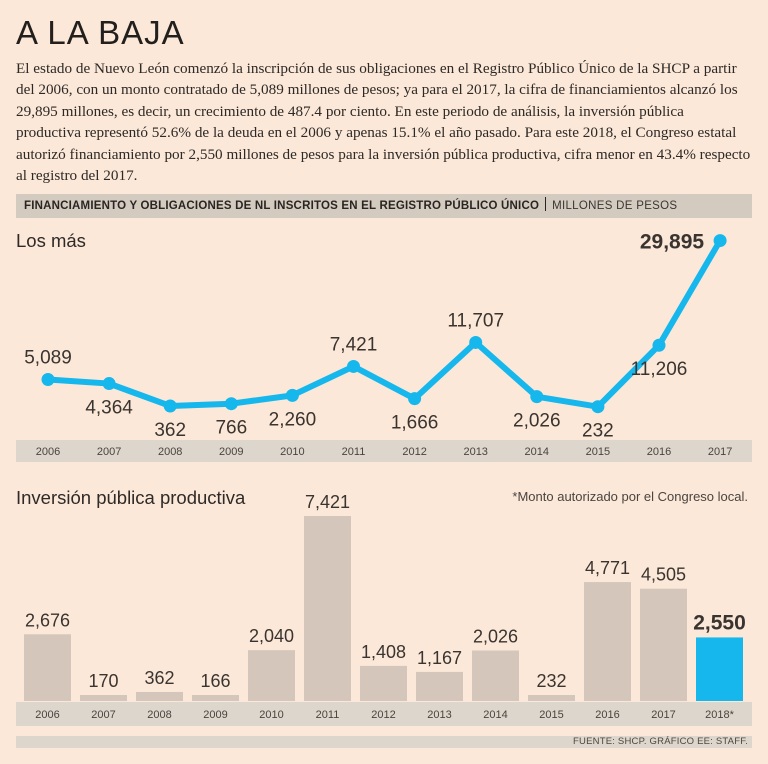  I want to click on line-data-label: 11,206, so click(659, 369).